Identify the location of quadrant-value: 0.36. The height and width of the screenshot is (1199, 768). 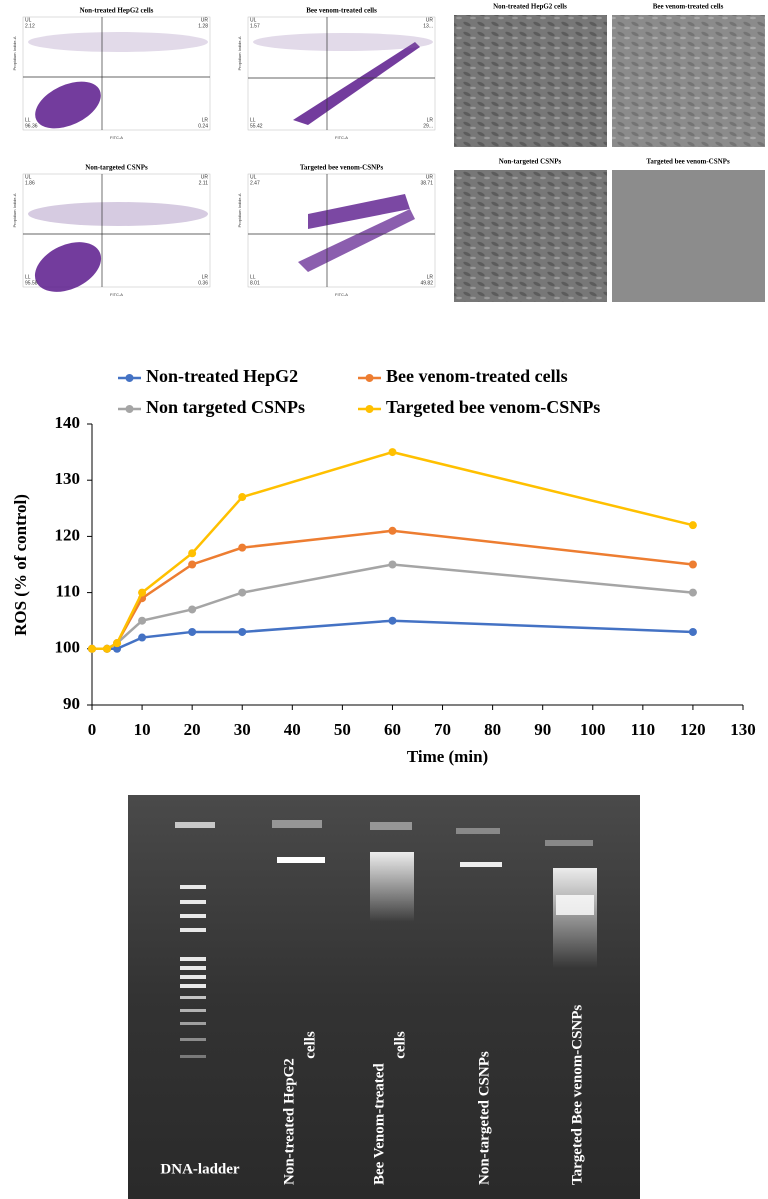
(203, 283).